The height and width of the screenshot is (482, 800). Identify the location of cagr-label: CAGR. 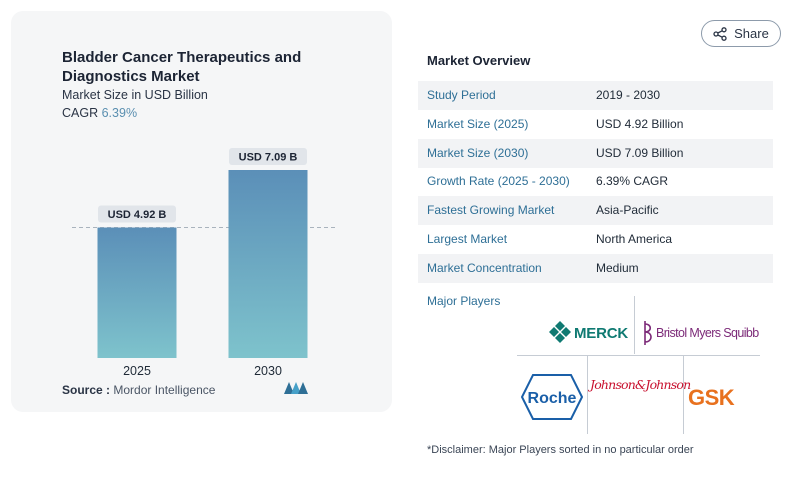
(80, 113).